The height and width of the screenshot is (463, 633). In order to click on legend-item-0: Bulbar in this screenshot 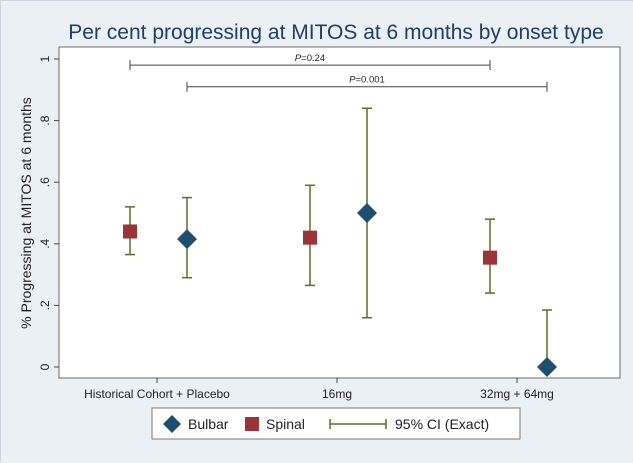, I will do `click(196, 424)`.